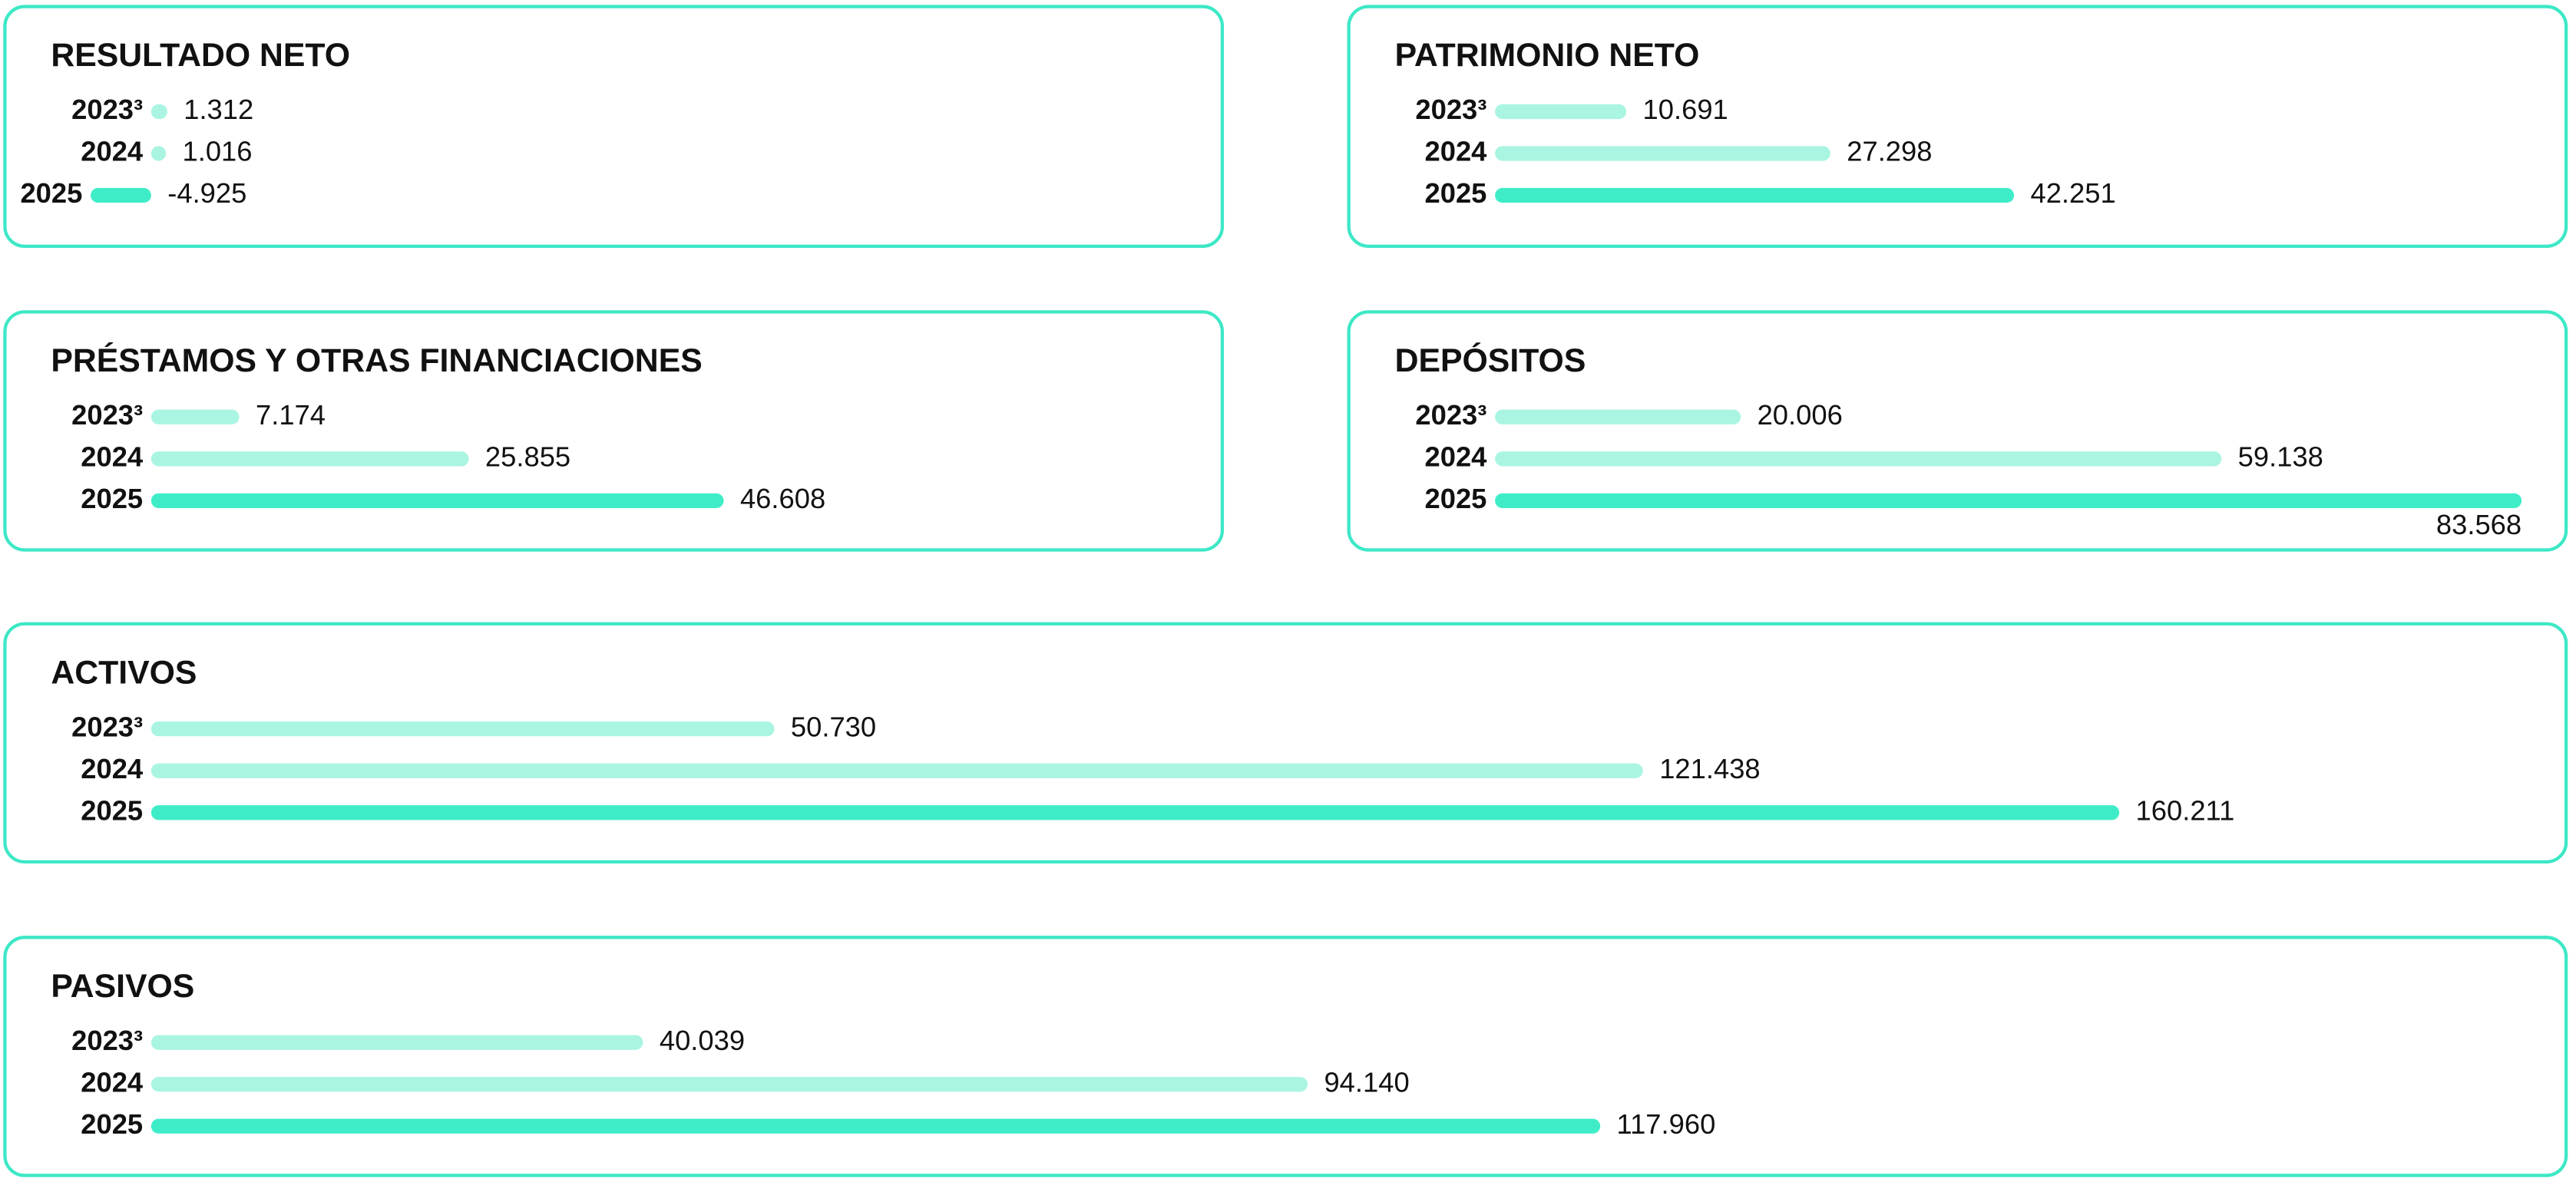 This screenshot has width=2576, height=1182. What do you see at coordinates (206, 193) in the screenshot?
I see `value-label: -4.925` at bounding box center [206, 193].